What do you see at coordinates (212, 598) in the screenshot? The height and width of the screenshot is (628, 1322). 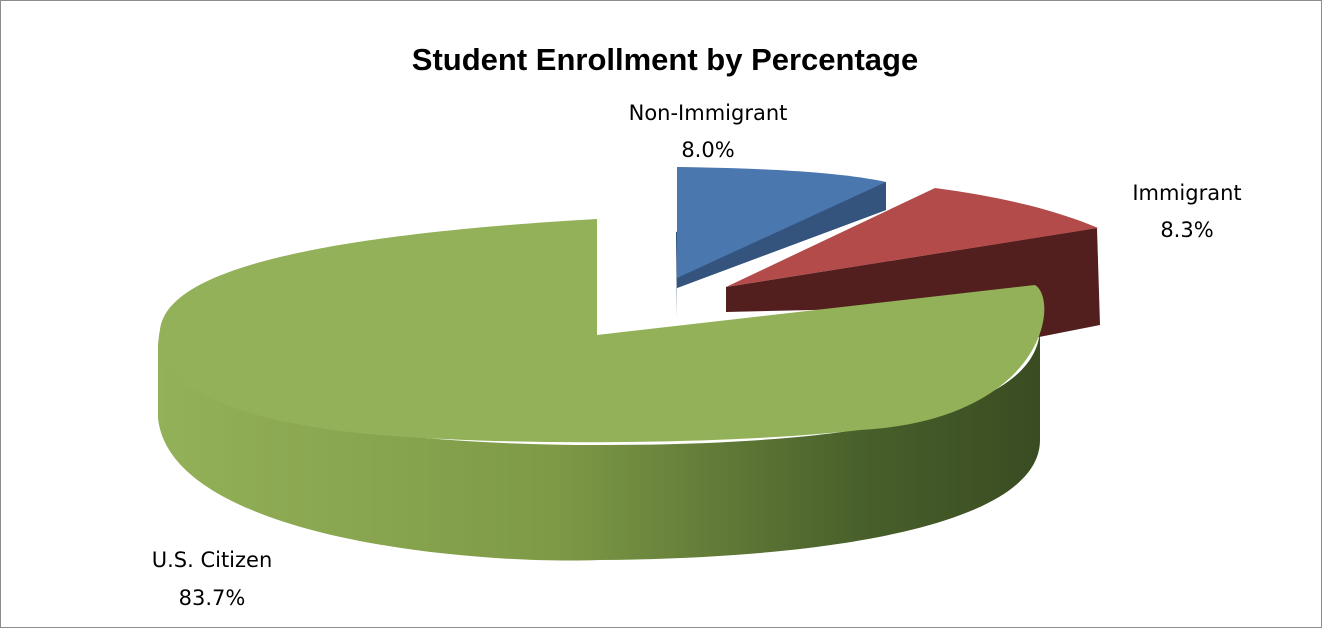 I see `label-us-citizen-value: 83.7%` at bounding box center [212, 598].